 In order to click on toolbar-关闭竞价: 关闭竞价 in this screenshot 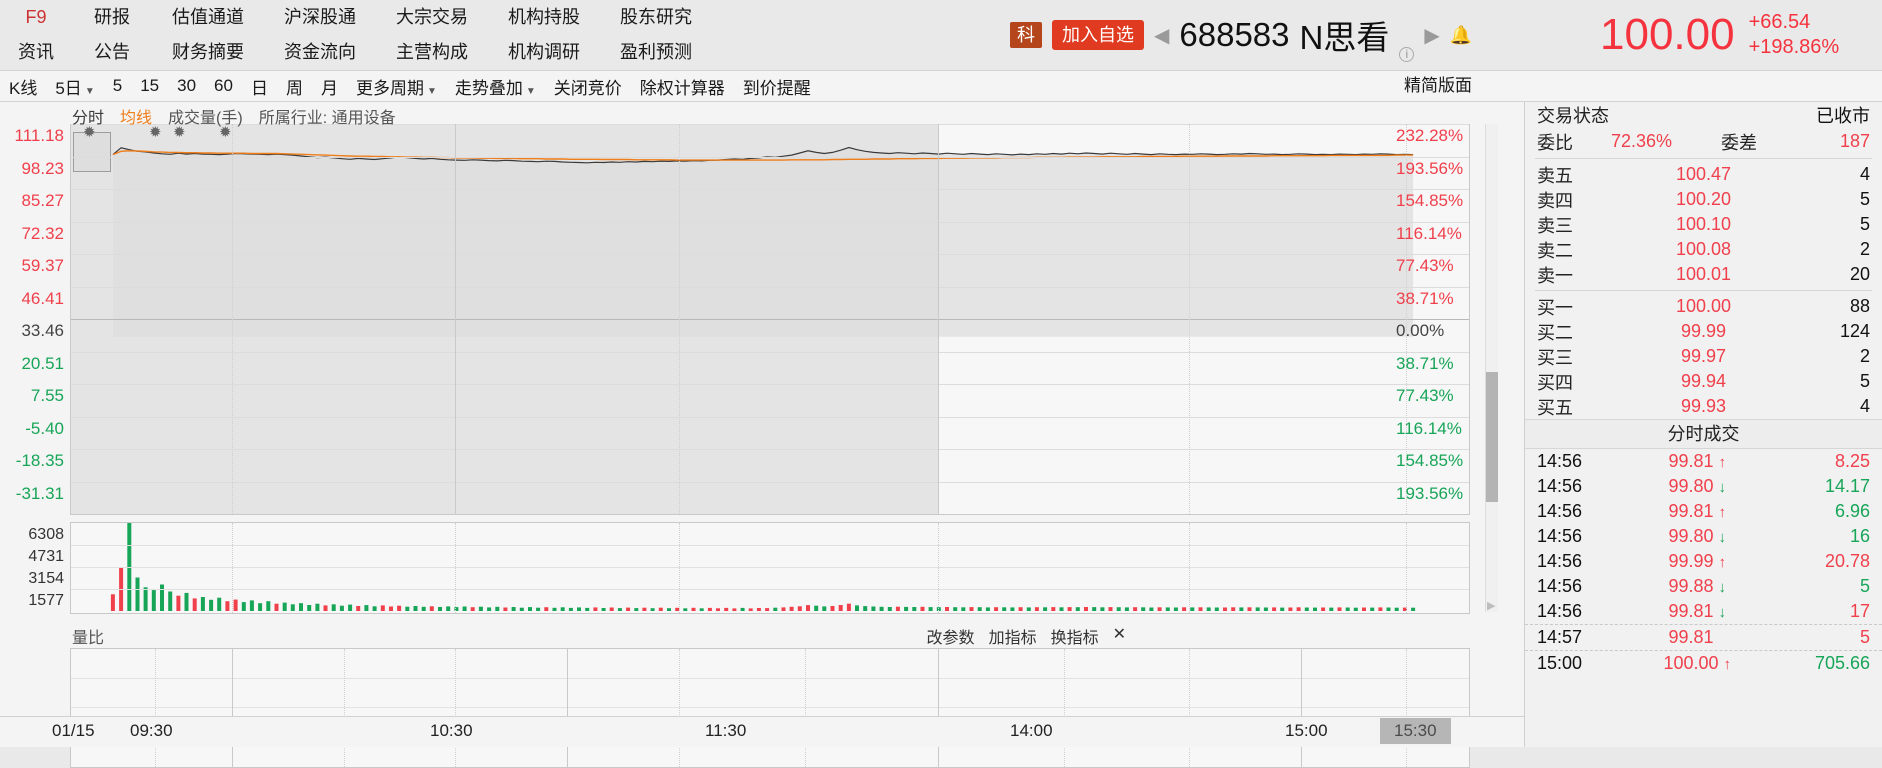, I will do `click(587, 88)`.